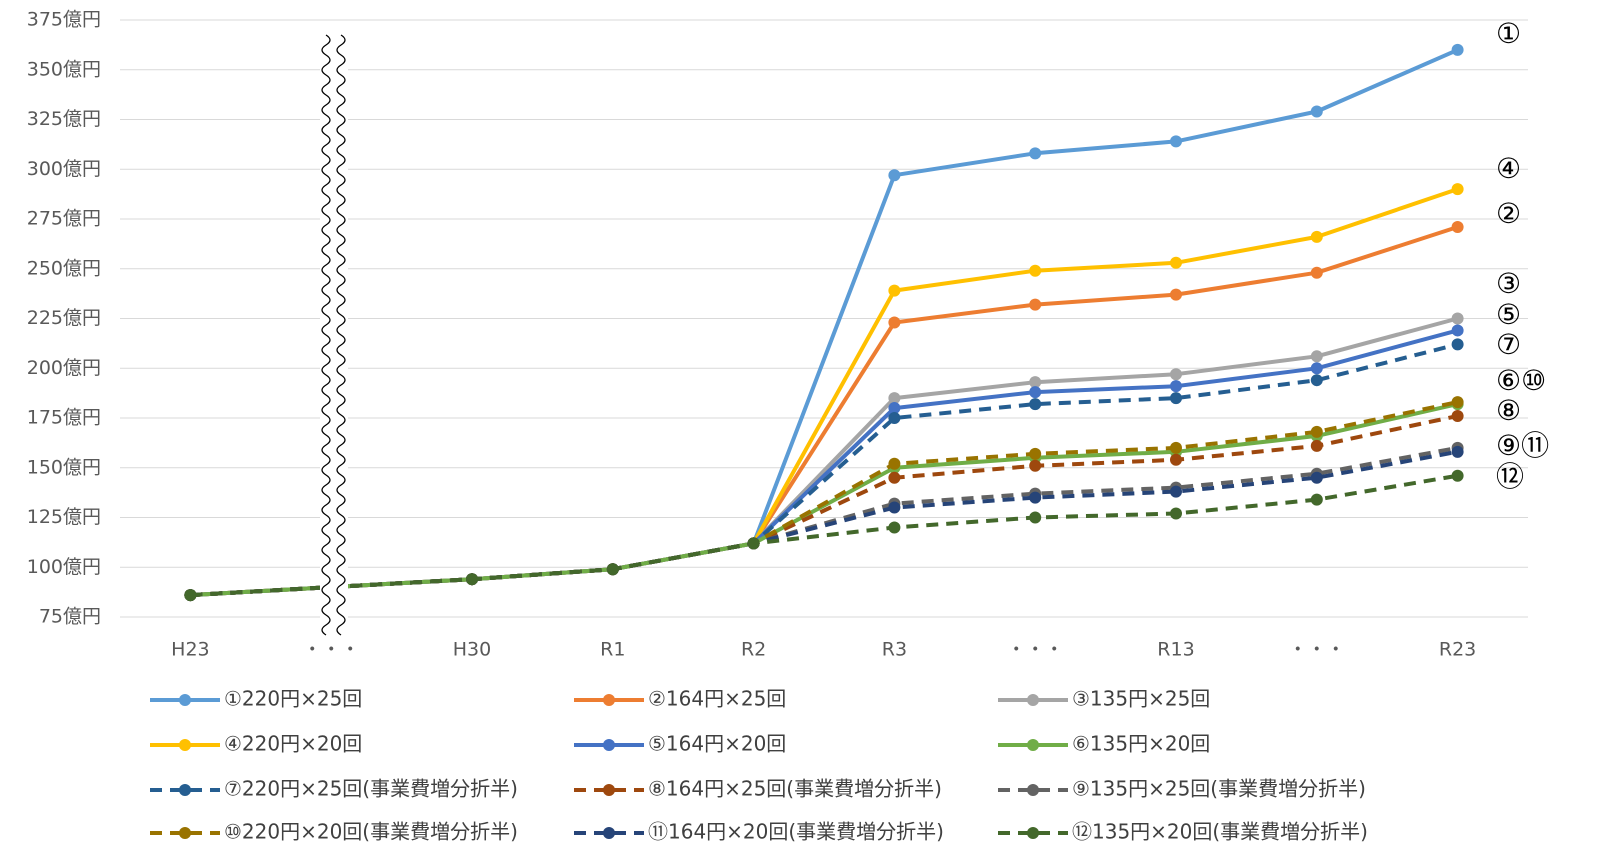 The image size is (1601, 864). I want to click on annotation: ⑦, so click(1508, 344).